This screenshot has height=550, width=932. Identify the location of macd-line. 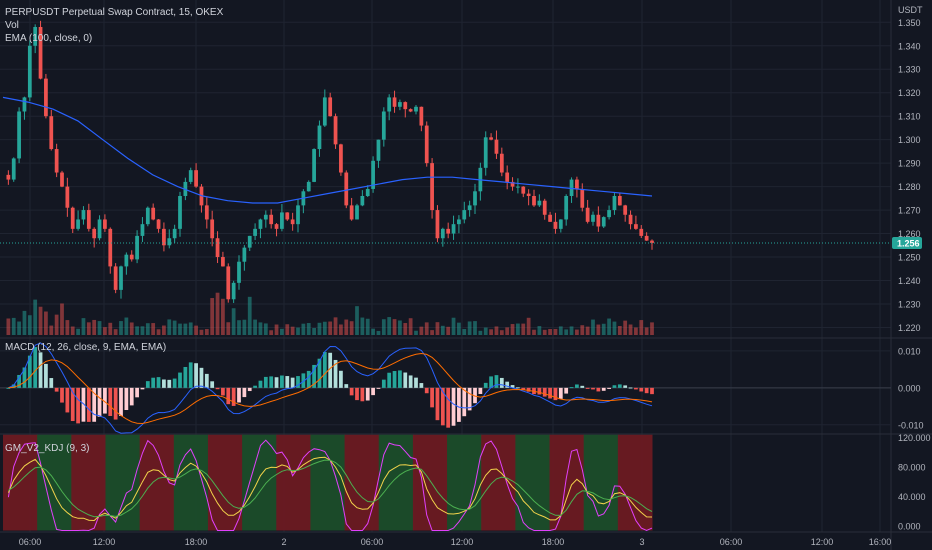
(330, 388).